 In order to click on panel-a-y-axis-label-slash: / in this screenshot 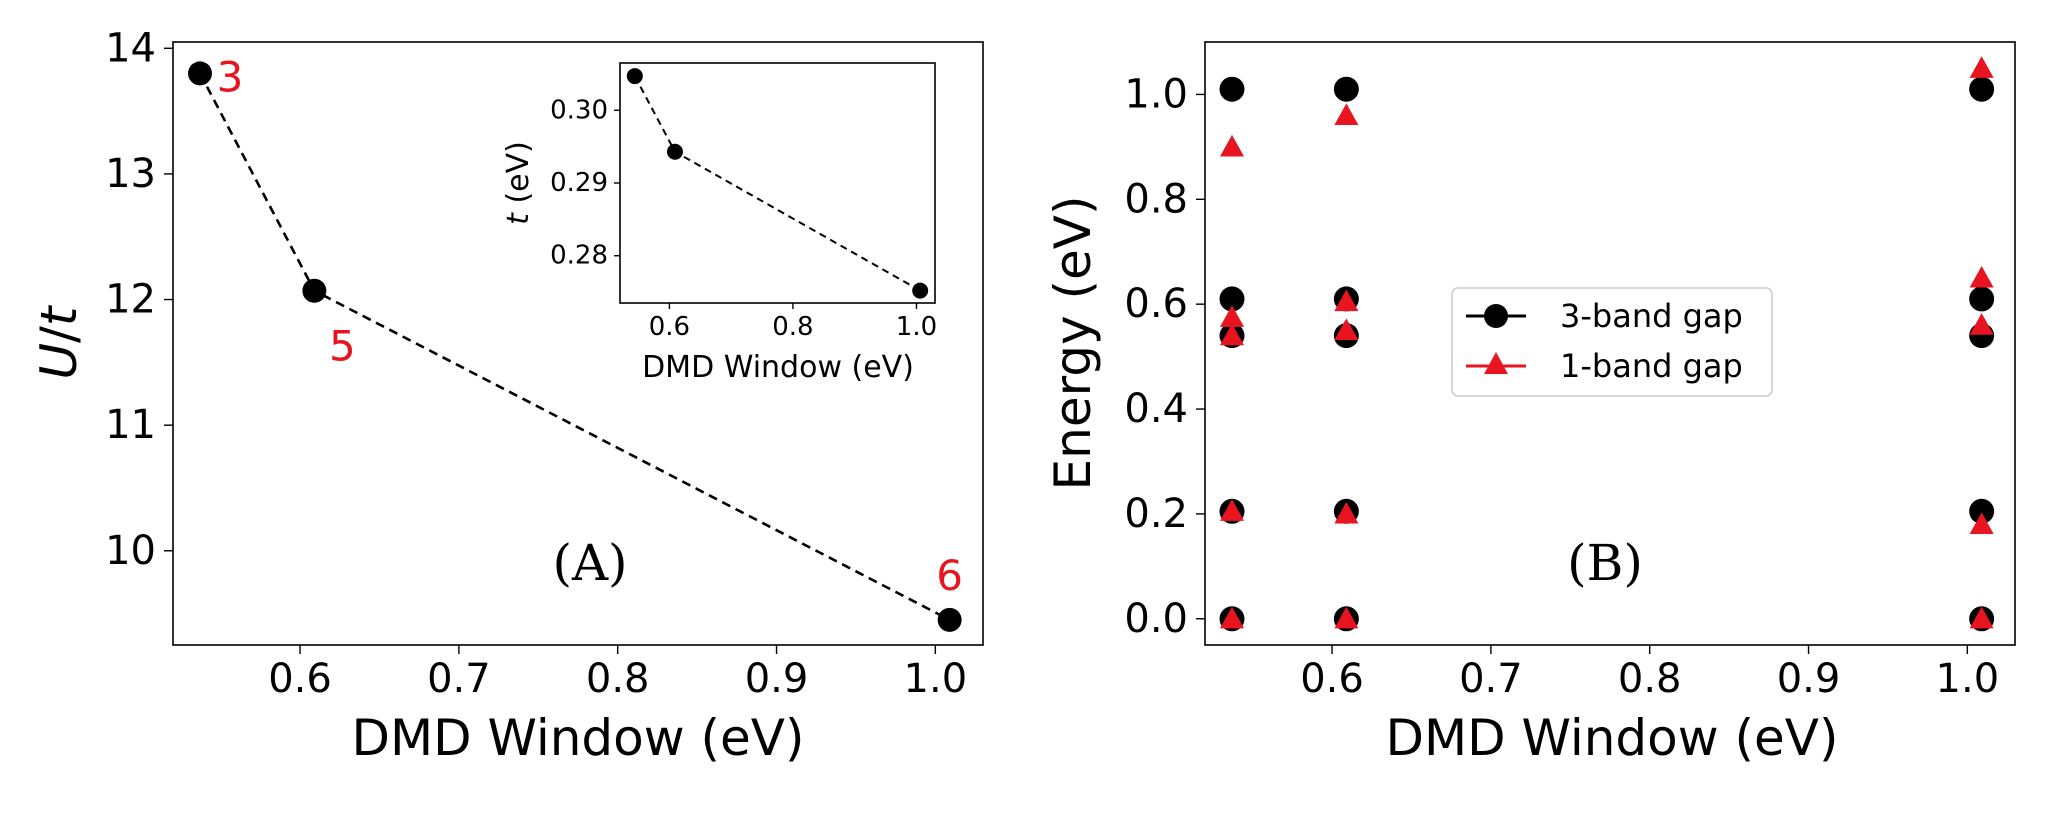, I will do `click(59, 334)`.